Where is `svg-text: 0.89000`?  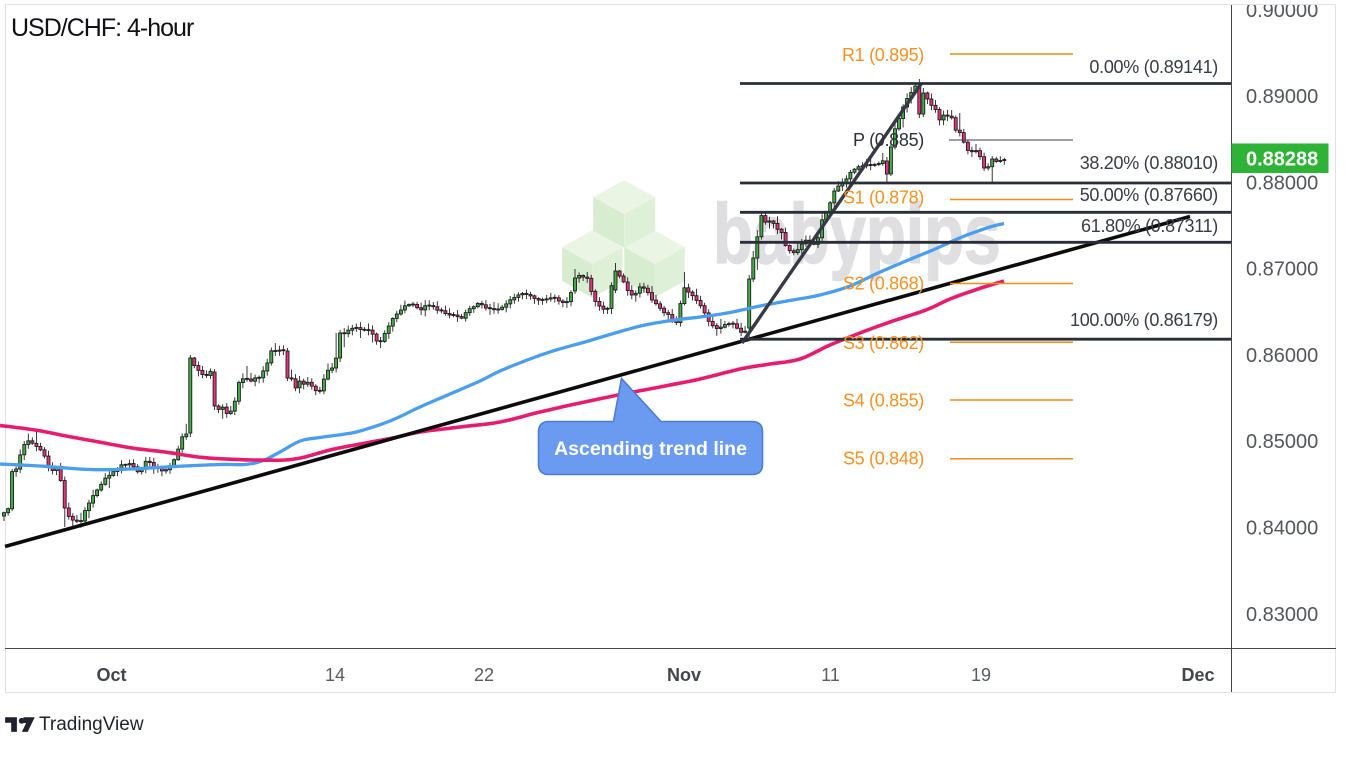
svg-text: 0.89000 is located at coordinates (1282, 97).